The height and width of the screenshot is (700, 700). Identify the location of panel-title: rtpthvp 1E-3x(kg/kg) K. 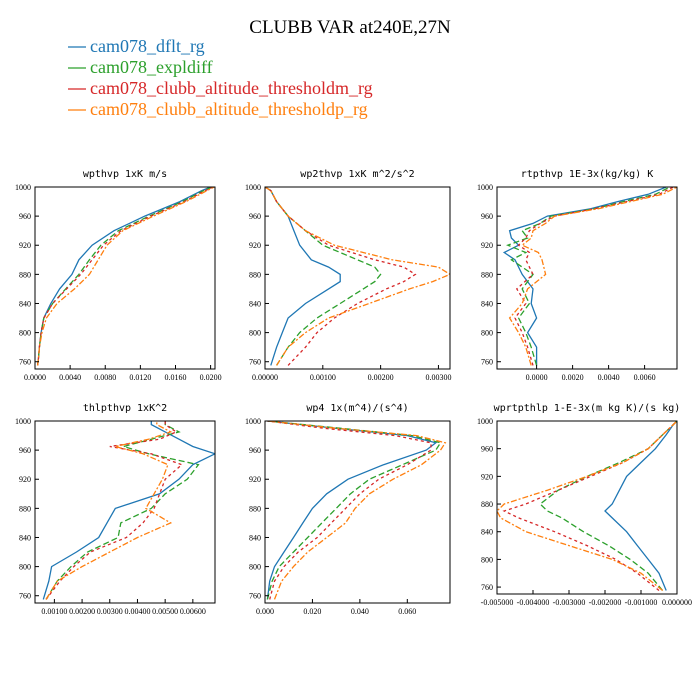
(587, 174).